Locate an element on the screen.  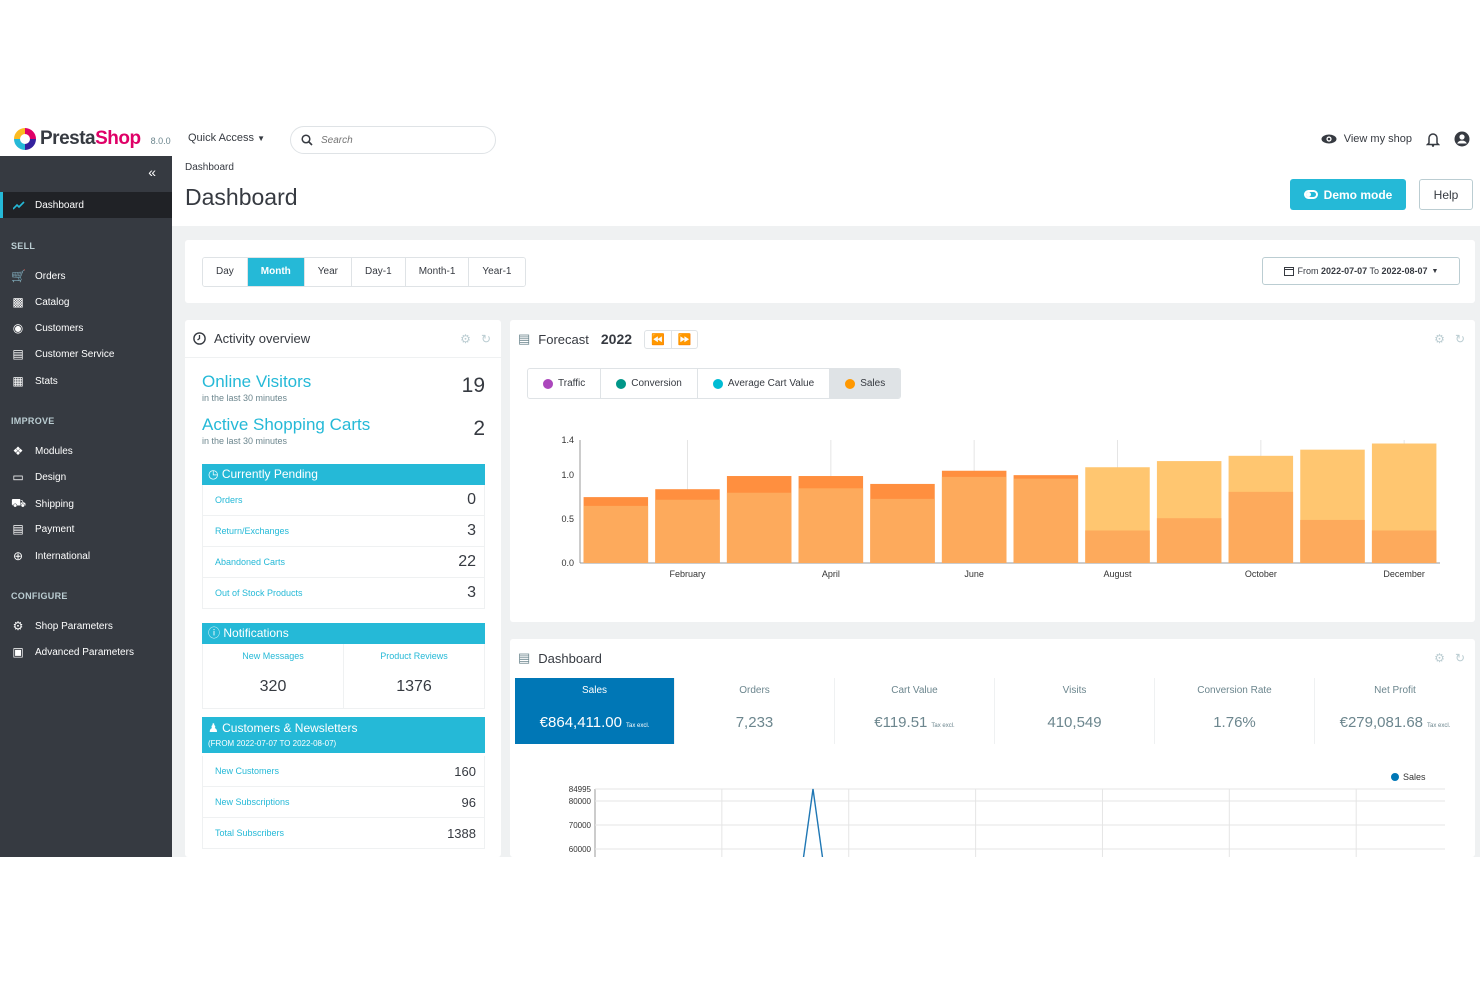
bell-icon is located at coordinates (1433, 139).